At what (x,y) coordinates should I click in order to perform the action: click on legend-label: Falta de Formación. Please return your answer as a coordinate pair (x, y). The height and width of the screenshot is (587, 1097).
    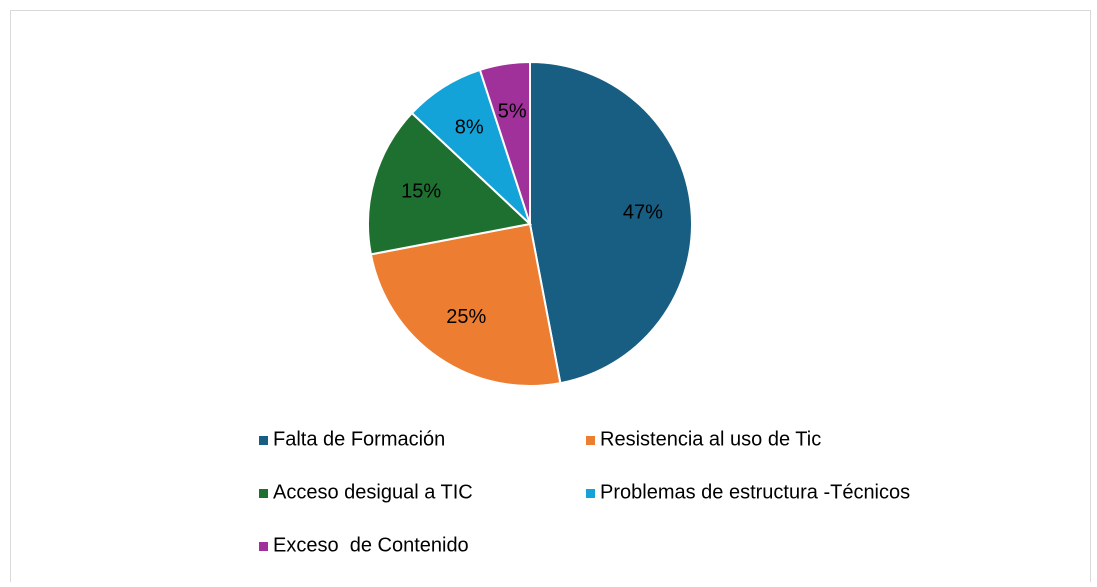
    Looking at the image, I should click on (359, 439).